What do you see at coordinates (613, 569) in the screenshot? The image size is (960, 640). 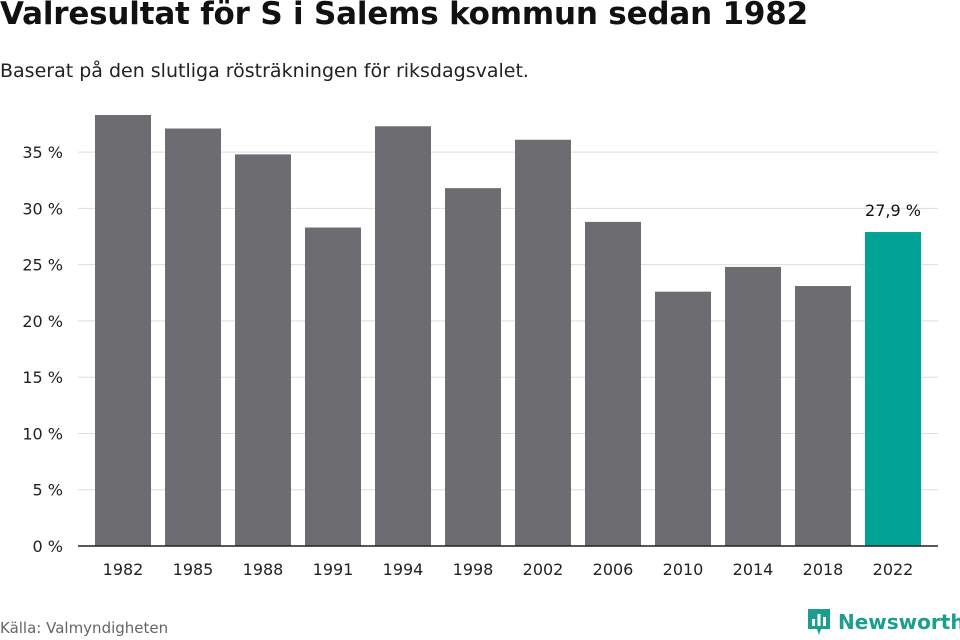 I see `x-tick-label: 2006` at bounding box center [613, 569].